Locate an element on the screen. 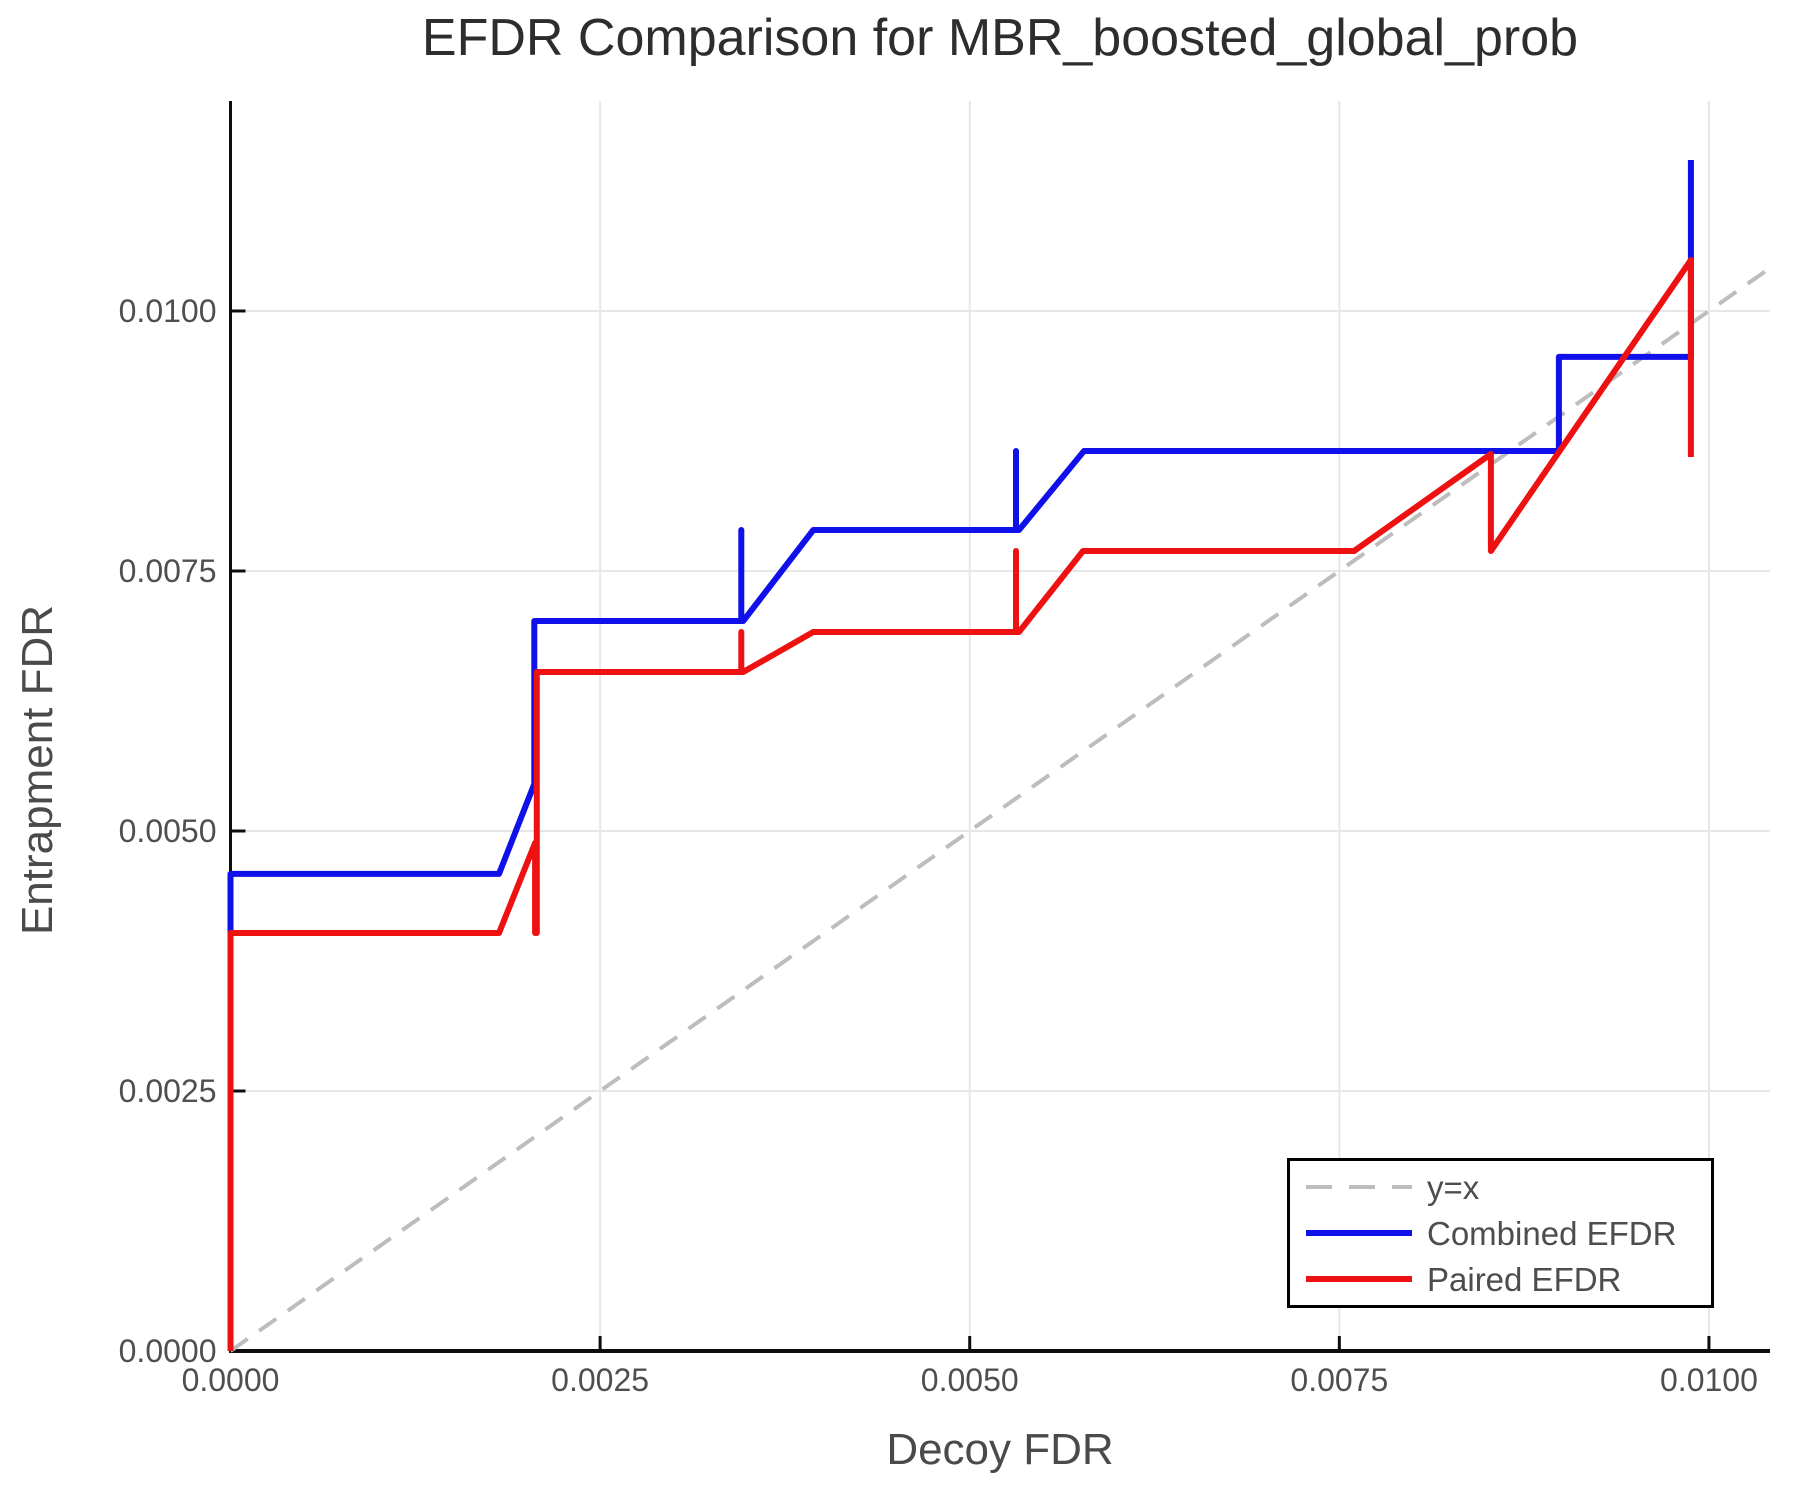 The width and height of the screenshot is (1800, 1500). legend-row: Paired EFDR is located at coordinates (1508, 1279).